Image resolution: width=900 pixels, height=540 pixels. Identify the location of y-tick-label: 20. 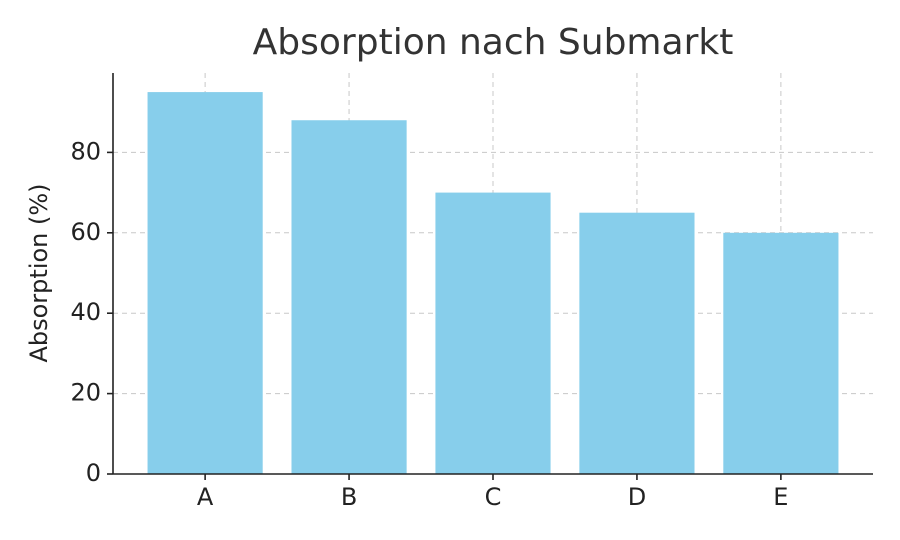
(85, 393).